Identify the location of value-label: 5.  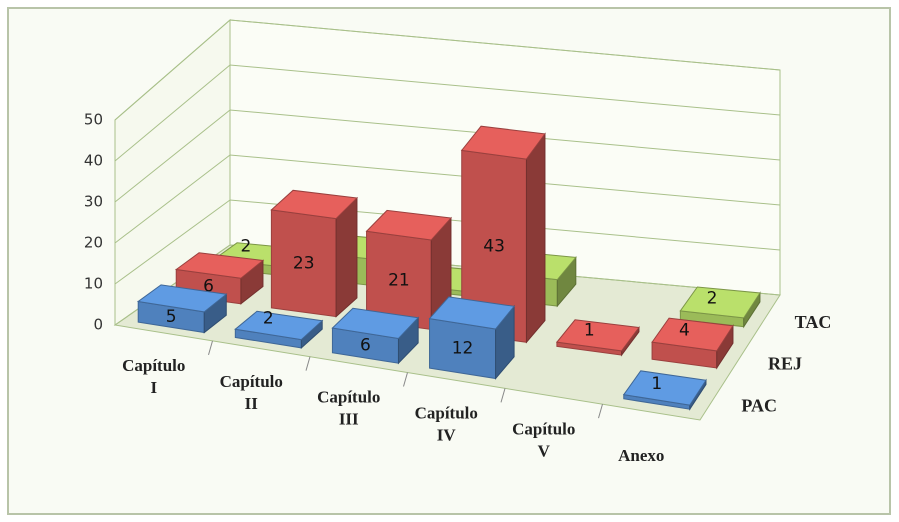
(171, 317).